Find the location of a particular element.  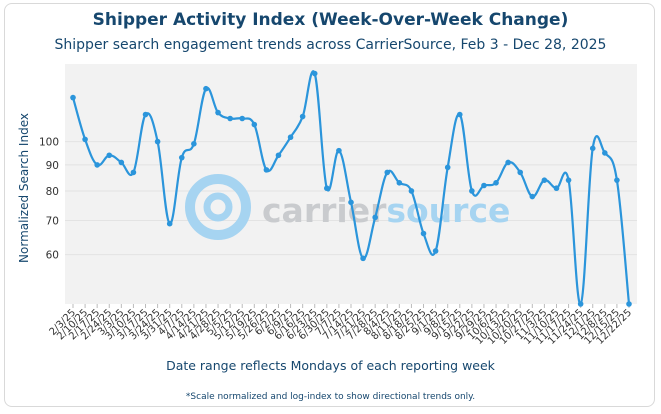

watermark-logo-outer-ring is located at coordinates (218, 207).